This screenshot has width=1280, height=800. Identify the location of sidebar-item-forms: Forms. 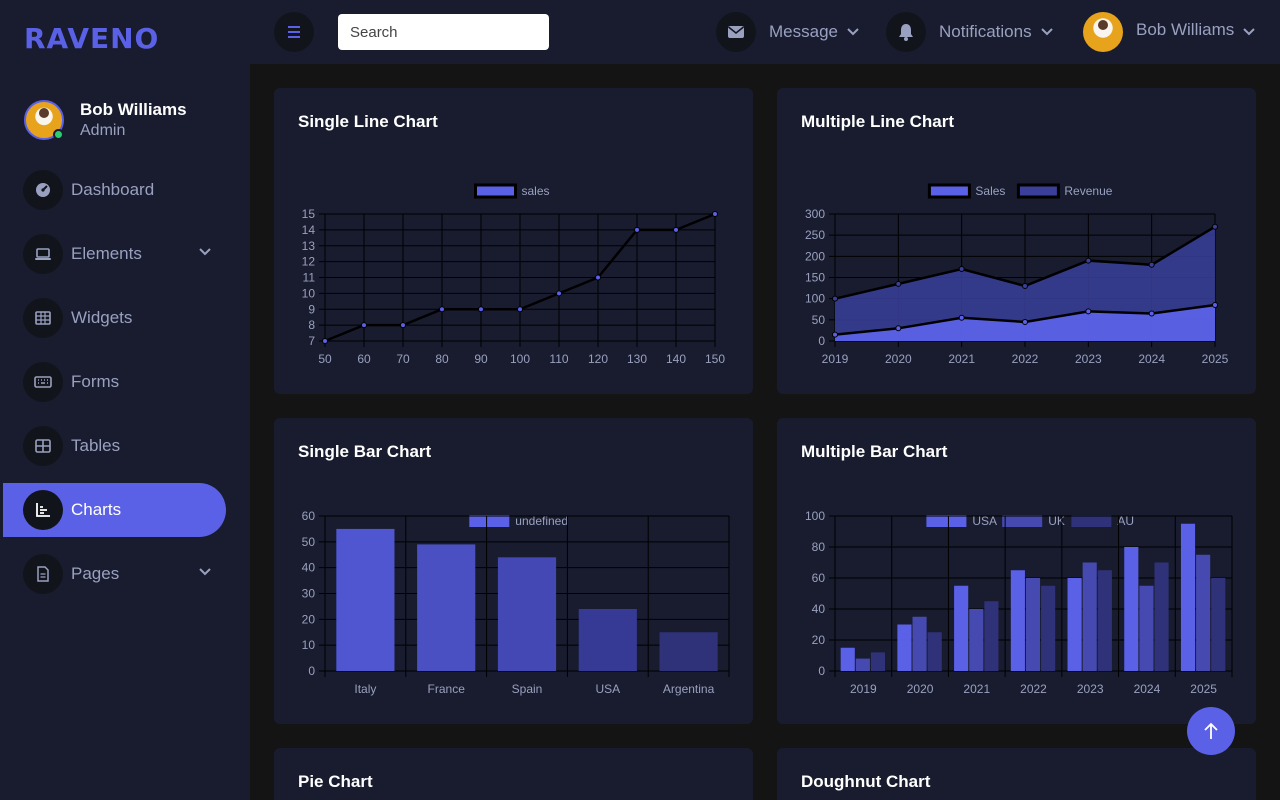
(125, 382).